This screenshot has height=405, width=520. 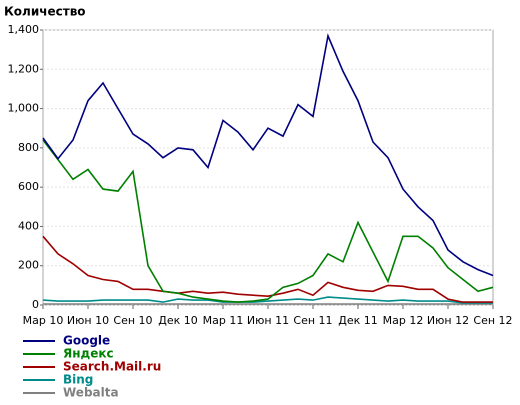 What do you see at coordinates (35, 304) in the screenshot?
I see `y-tick-label: 0` at bounding box center [35, 304].